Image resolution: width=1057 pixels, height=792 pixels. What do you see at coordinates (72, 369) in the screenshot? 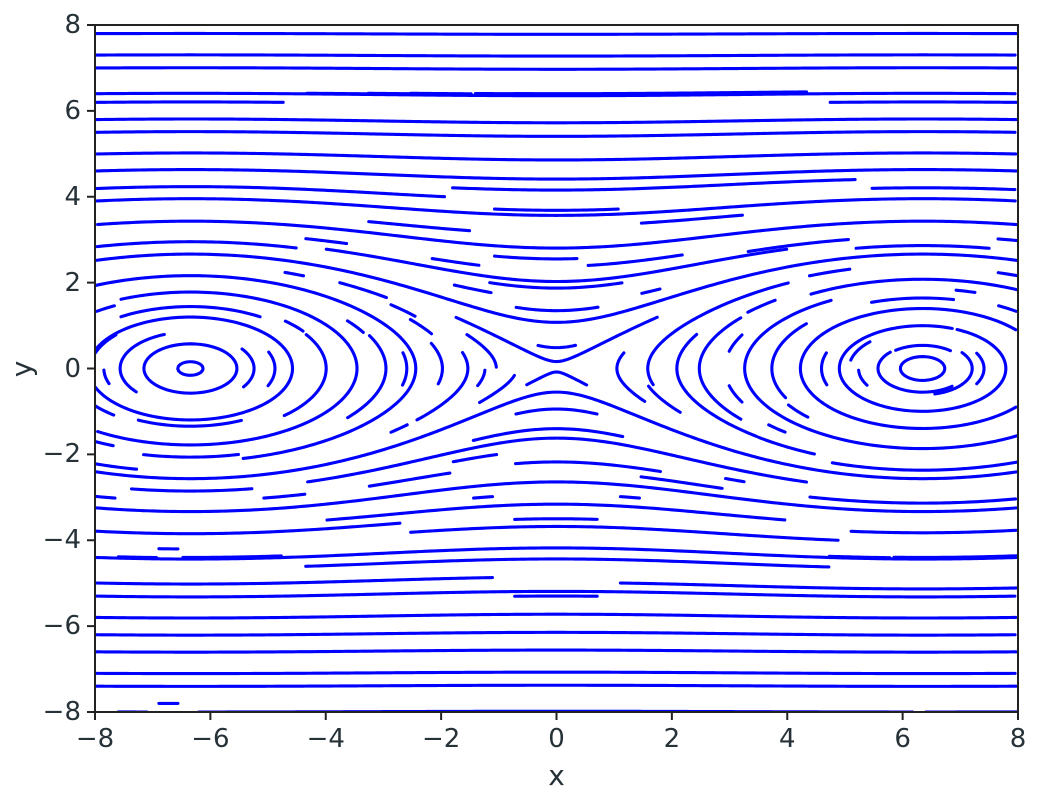
I see `y-tick-label: 0` at bounding box center [72, 369].